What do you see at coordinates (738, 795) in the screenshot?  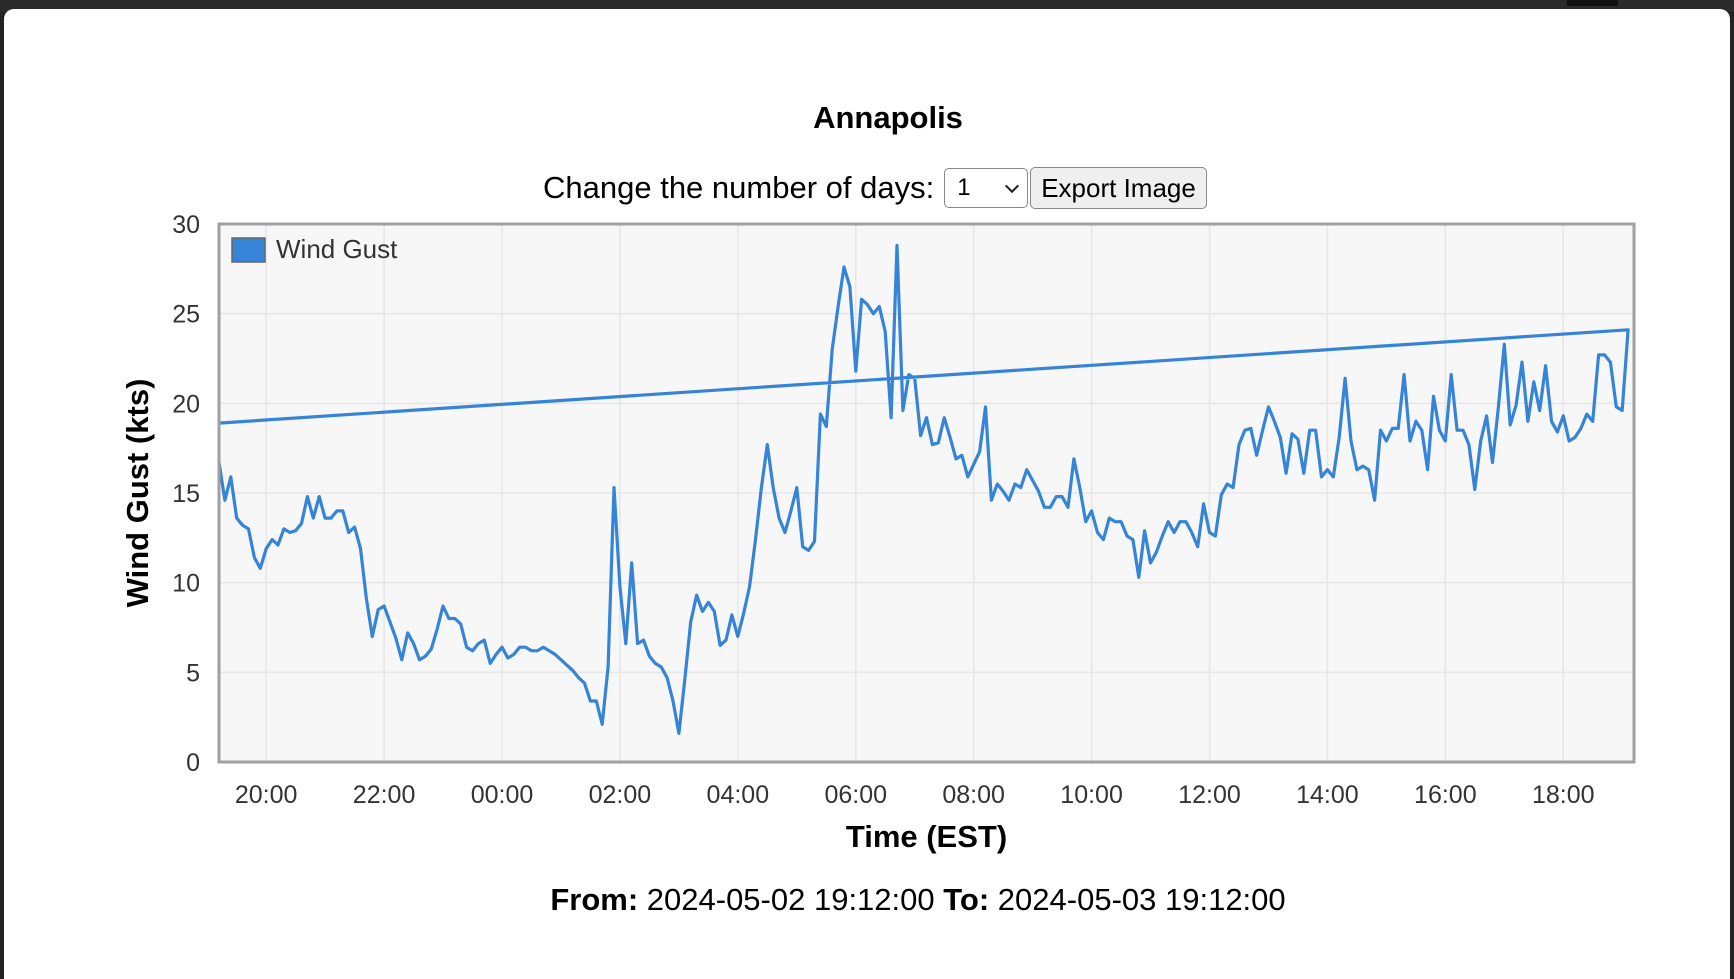 I see `x-tick-label: 04:00` at bounding box center [738, 795].